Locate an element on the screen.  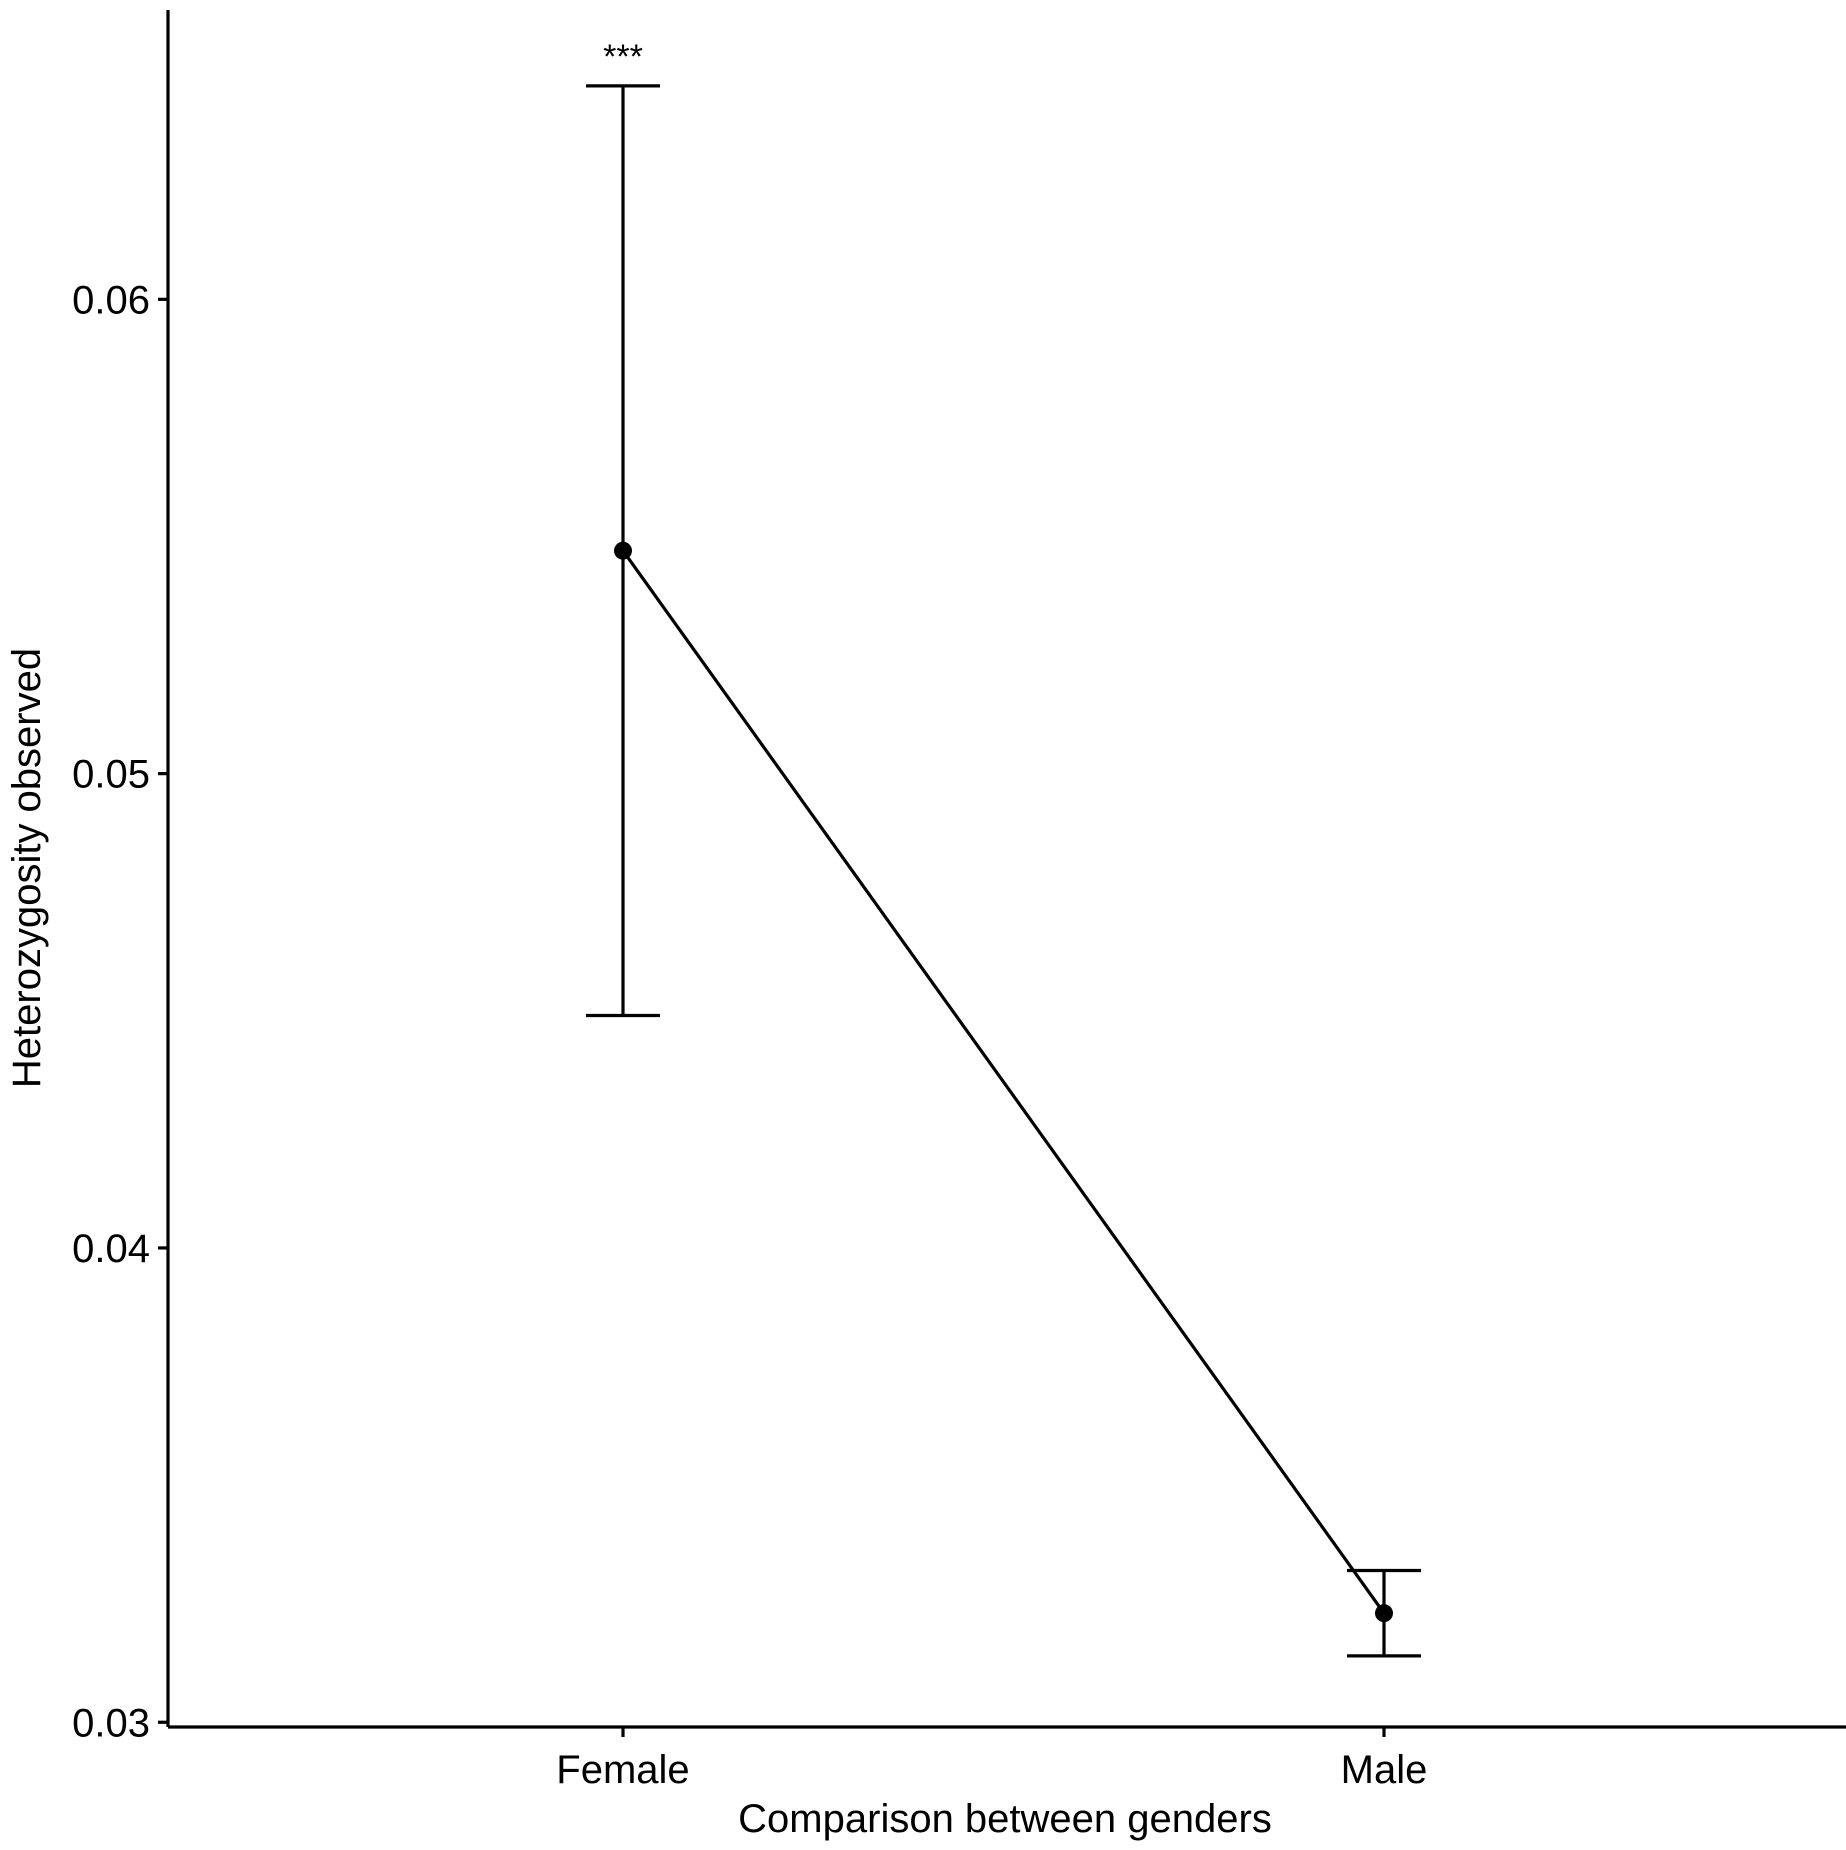
y-tick-label: 0.06 is located at coordinates (111, 300).